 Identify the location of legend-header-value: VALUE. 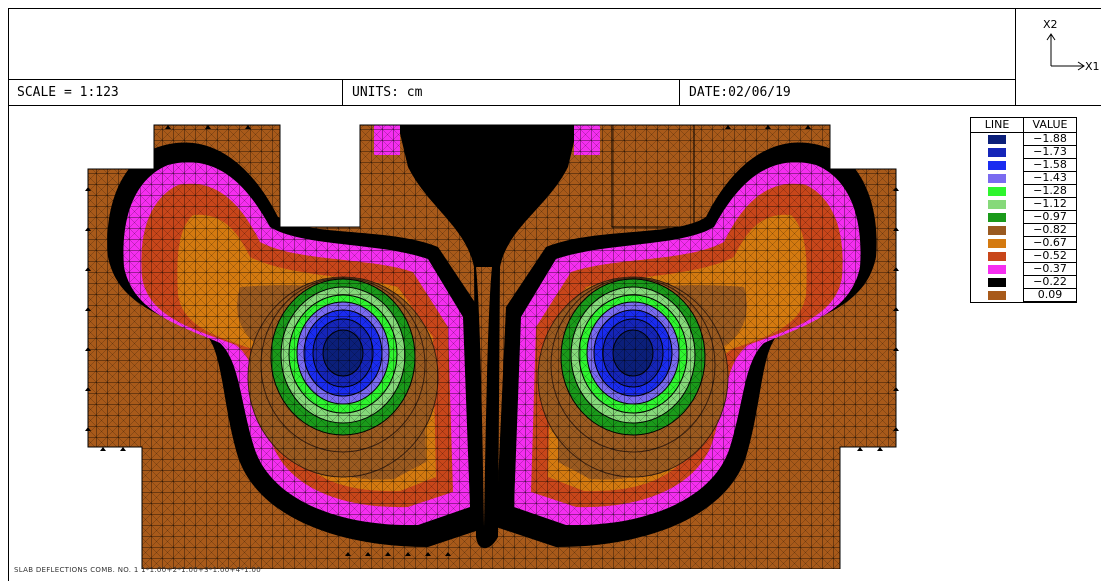
(1049, 125).